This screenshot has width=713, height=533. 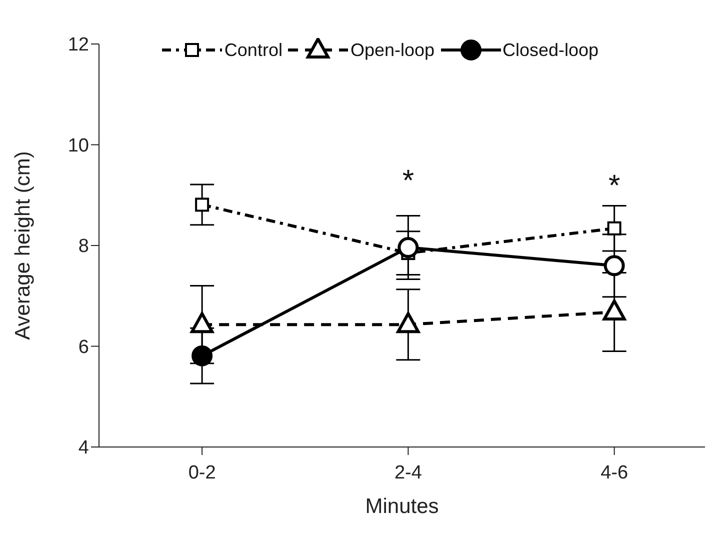 I want to click on y-axis-title: Average height (cm), so click(x=22, y=245).